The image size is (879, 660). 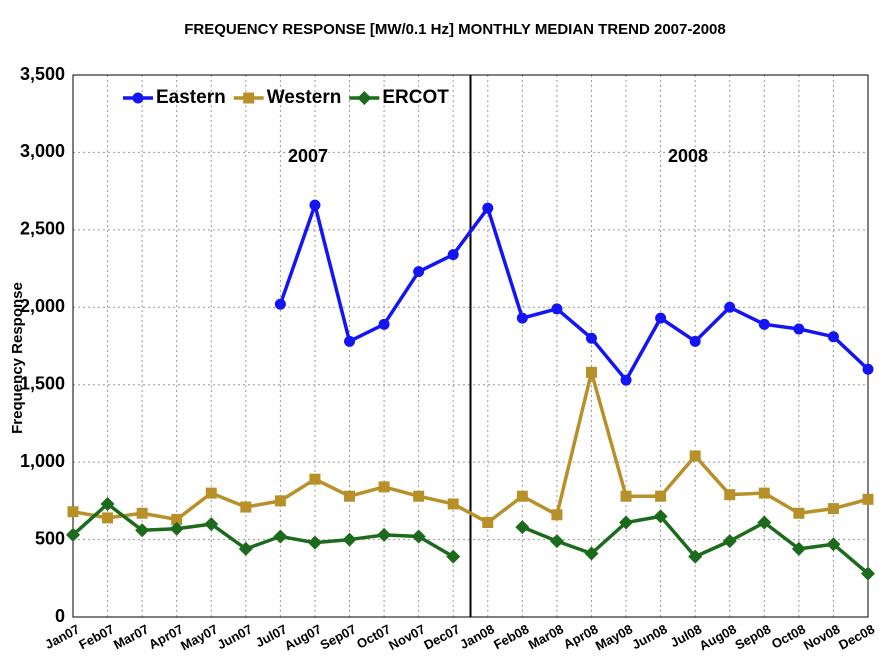 What do you see at coordinates (788, 636) in the screenshot?
I see `x-tick-label: Oct08` at bounding box center [788, 636].